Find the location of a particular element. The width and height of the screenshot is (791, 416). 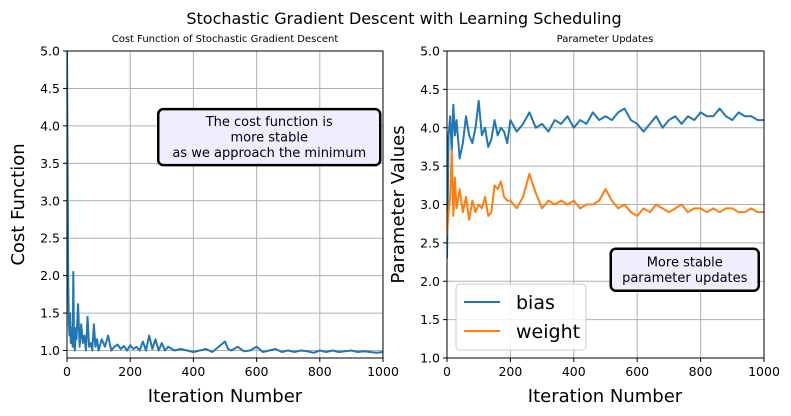

parameter-chart-ytick-label: 4.0 is located at coordinates (430, 127).